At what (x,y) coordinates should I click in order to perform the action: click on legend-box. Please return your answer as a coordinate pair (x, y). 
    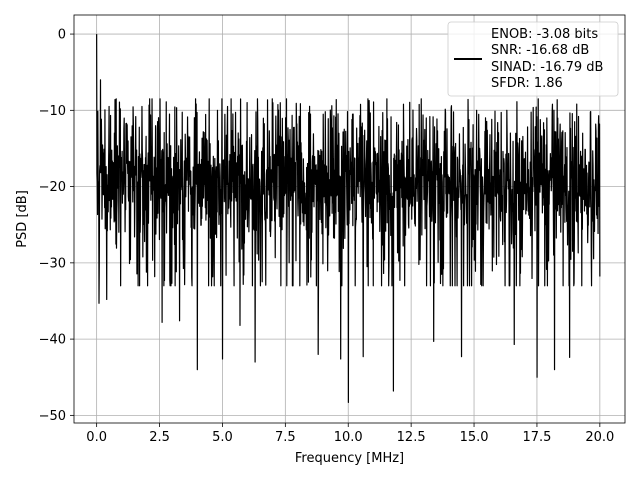
    Looking at the image, I should click on (533, 59).